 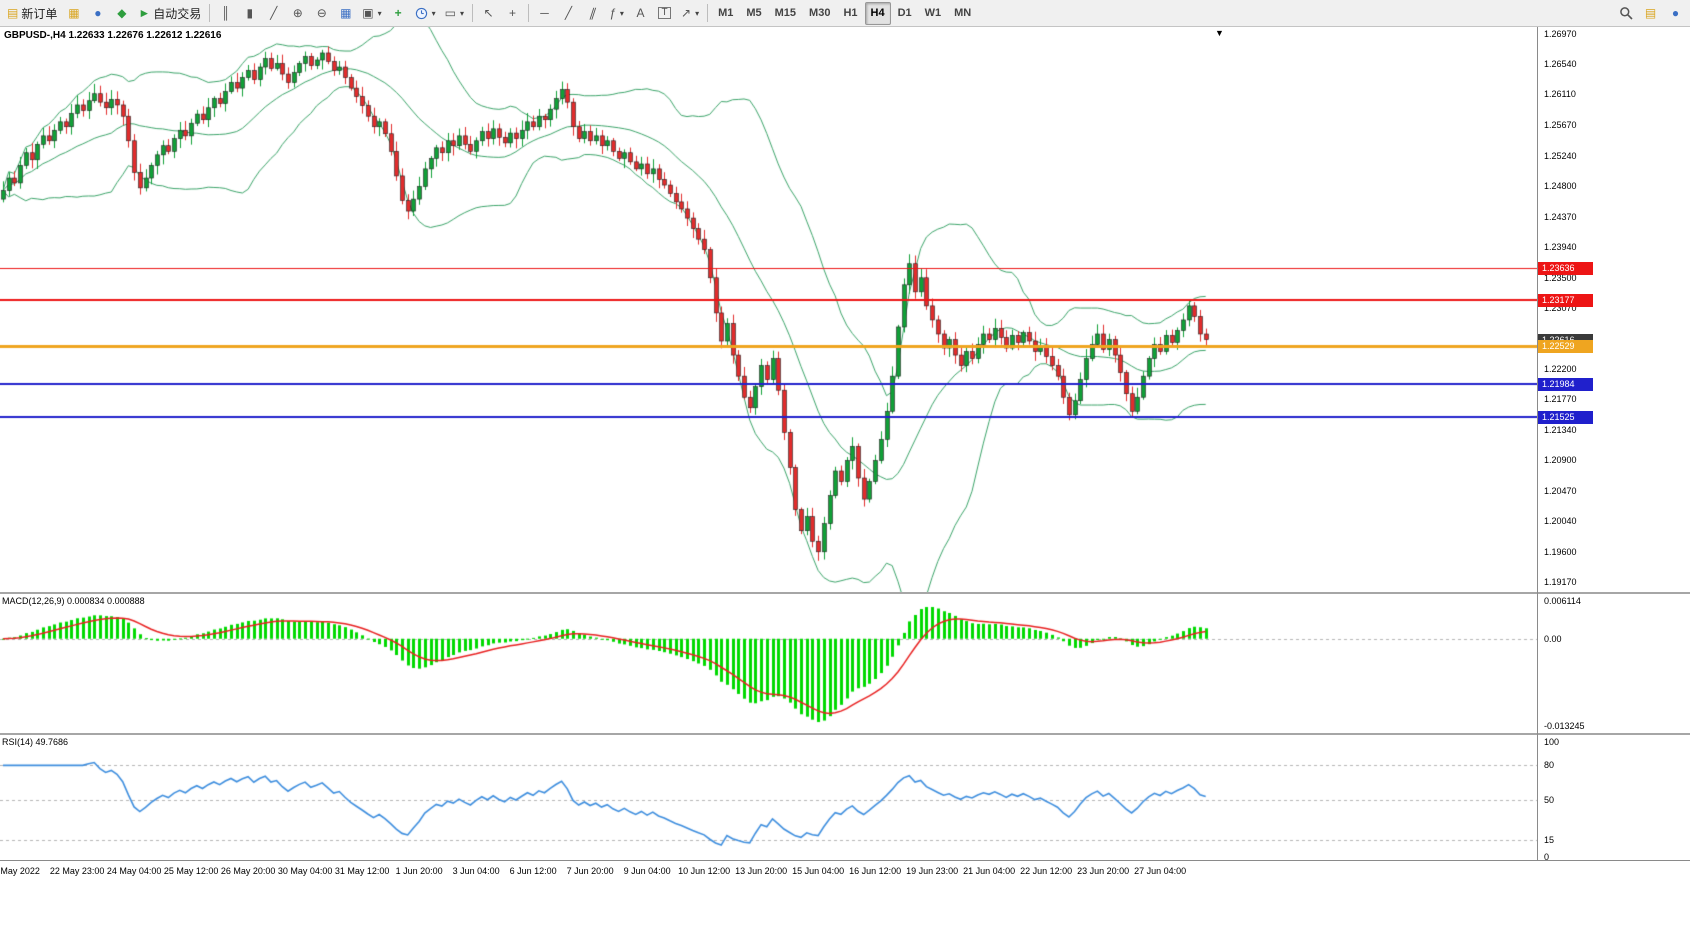 I want to click on line-chart-button: ╱, so click(x=273, y=13).